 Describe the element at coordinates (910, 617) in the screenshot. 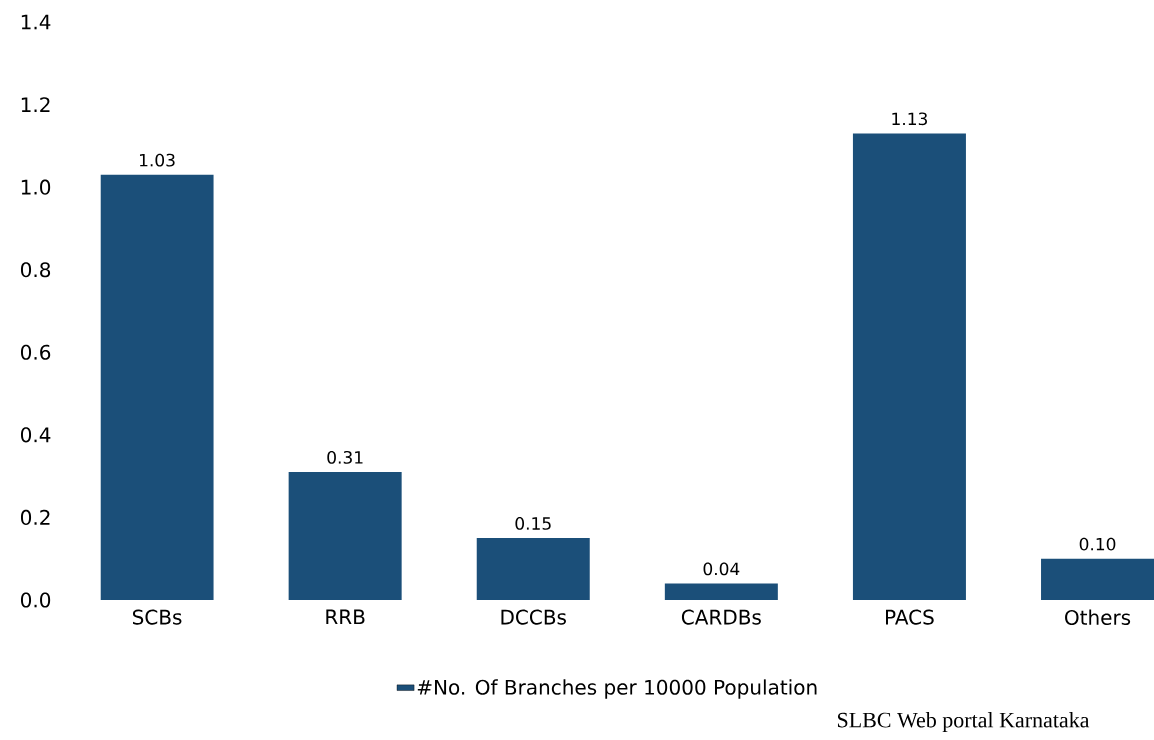

I see `x-tick-label: PACS` at that location.